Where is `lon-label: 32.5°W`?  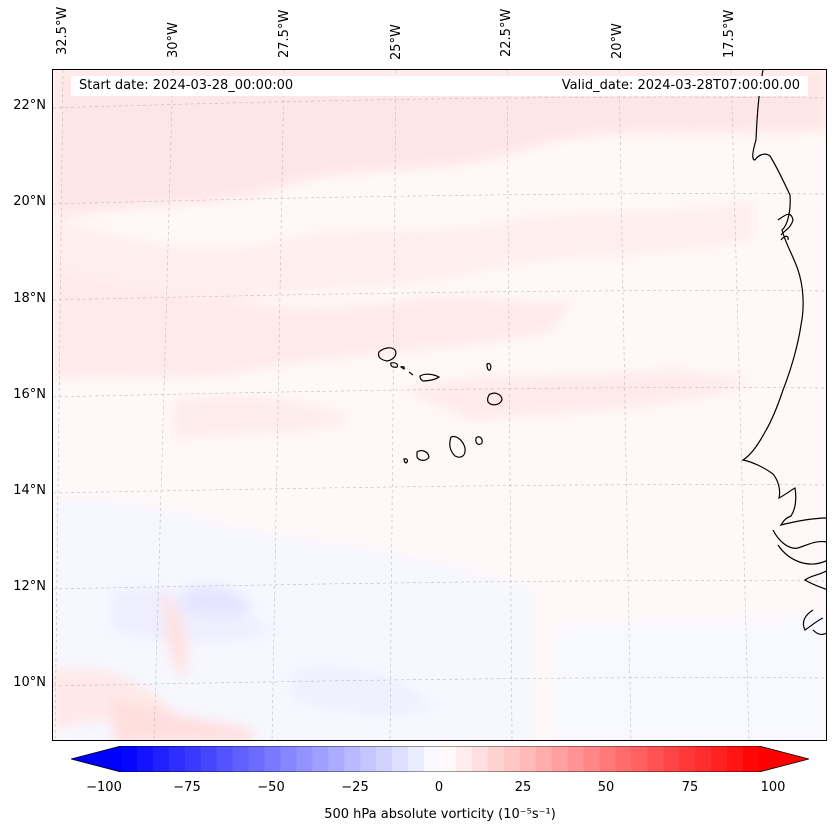 lon-label: 32.5°W is located at coordinates (62, 30).